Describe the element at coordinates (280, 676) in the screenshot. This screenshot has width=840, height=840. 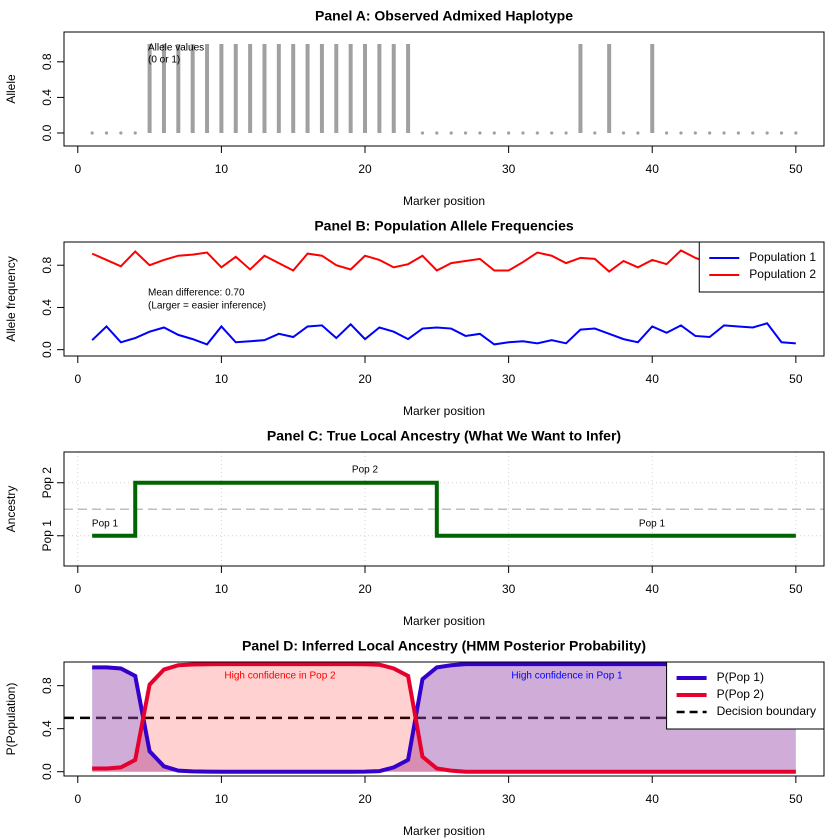
I see `annotation: High confidence in Pop 2` at that location.